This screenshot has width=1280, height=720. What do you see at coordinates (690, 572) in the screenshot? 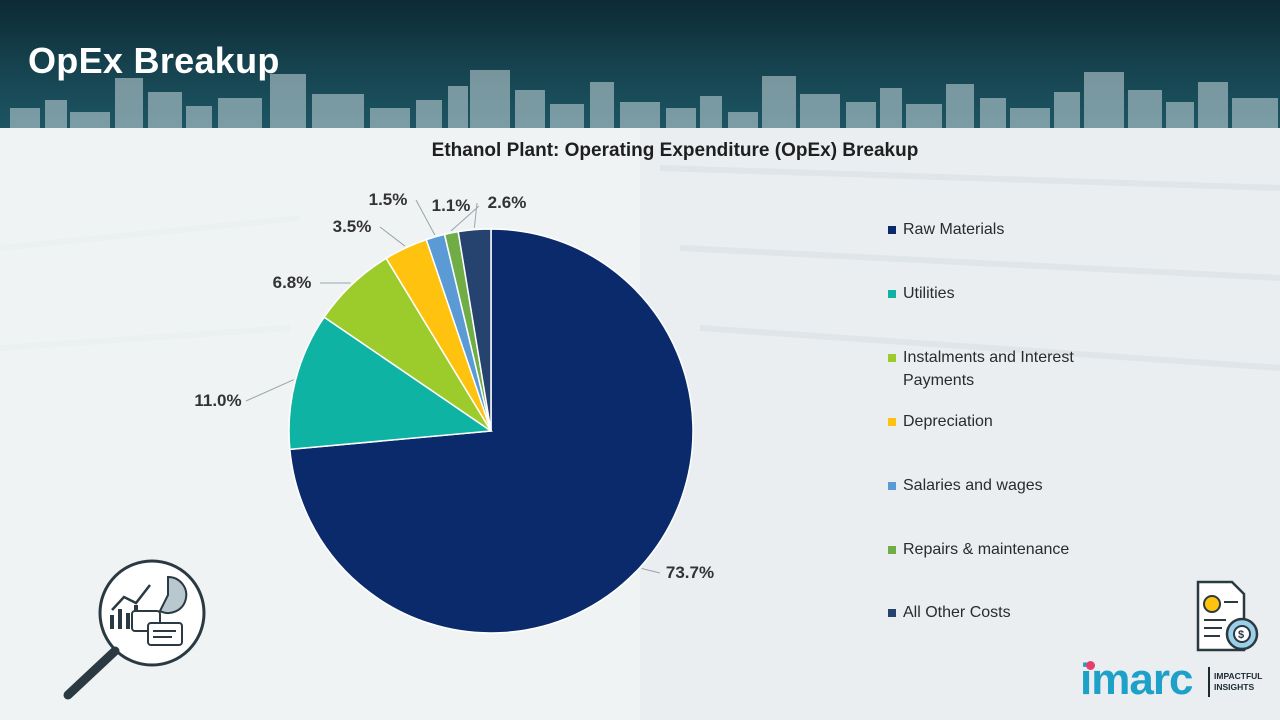
I see `data-label-raw-materials: 73.7%` at bounding box center [690, 572].